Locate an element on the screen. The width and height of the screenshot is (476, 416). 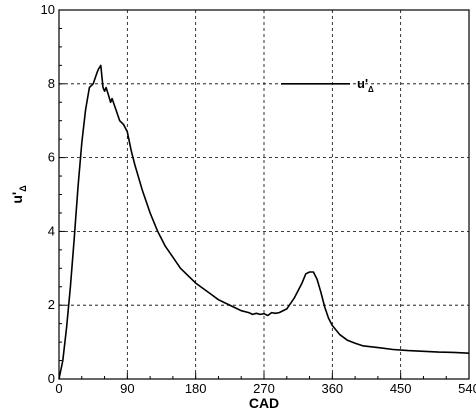
y-axis-title: u'Δ is located at coordinates (18, 194).